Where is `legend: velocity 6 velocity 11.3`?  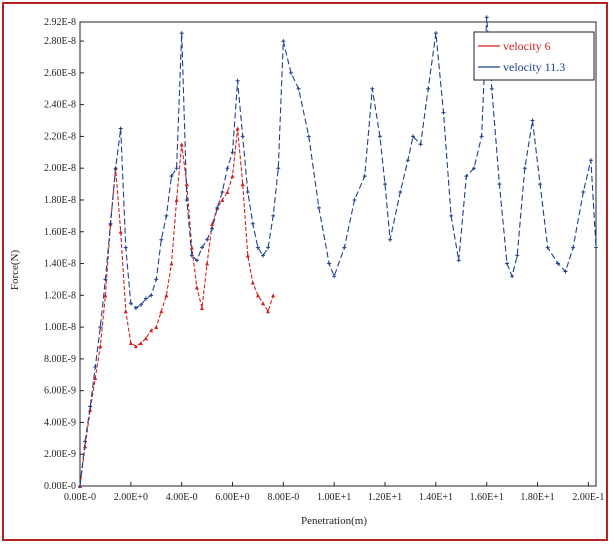
legend: velocity 6 velocity 11.3 is located at coordinates (534, 56).